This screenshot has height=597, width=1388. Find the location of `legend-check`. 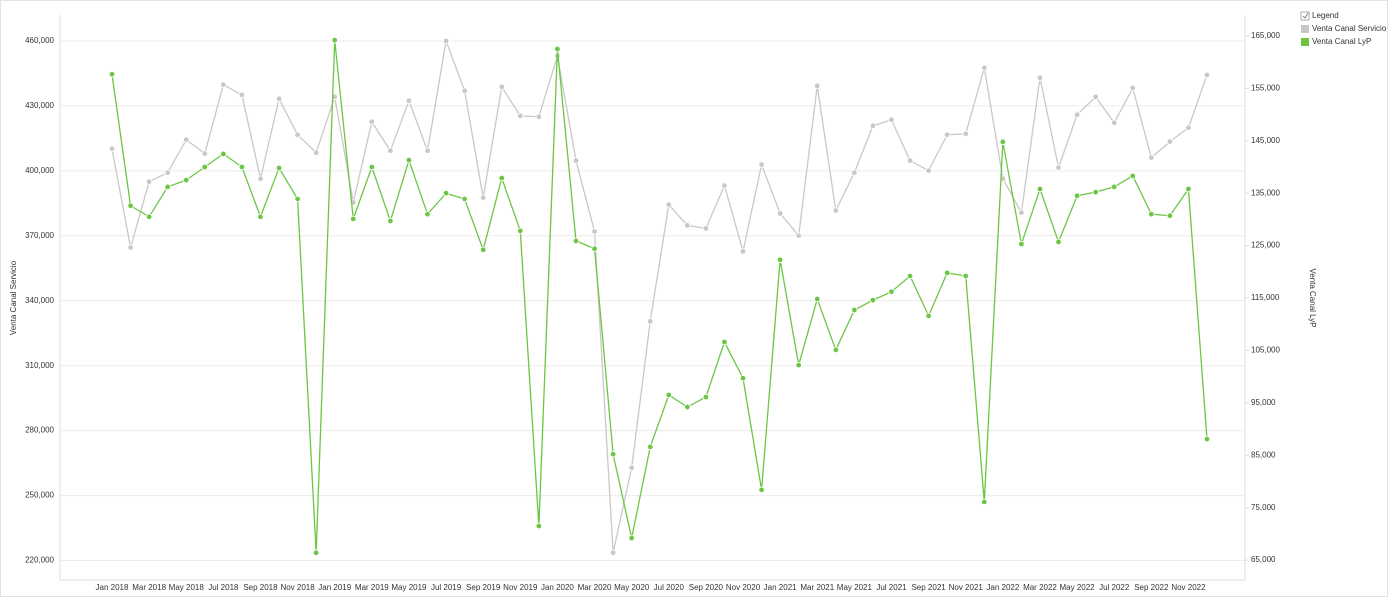

legend-check is located at coordinates (1305, 15).